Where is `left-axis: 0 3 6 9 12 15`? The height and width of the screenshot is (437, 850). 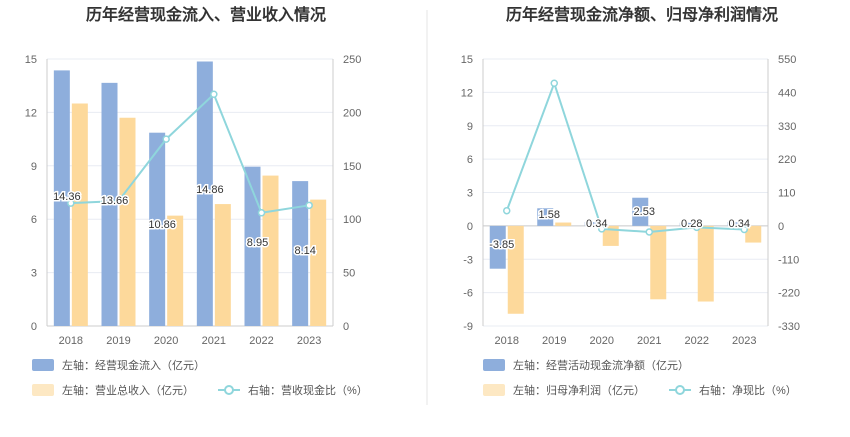 left-axis: 0 3 6 9 12 15 is located at coordinates (36, 193).